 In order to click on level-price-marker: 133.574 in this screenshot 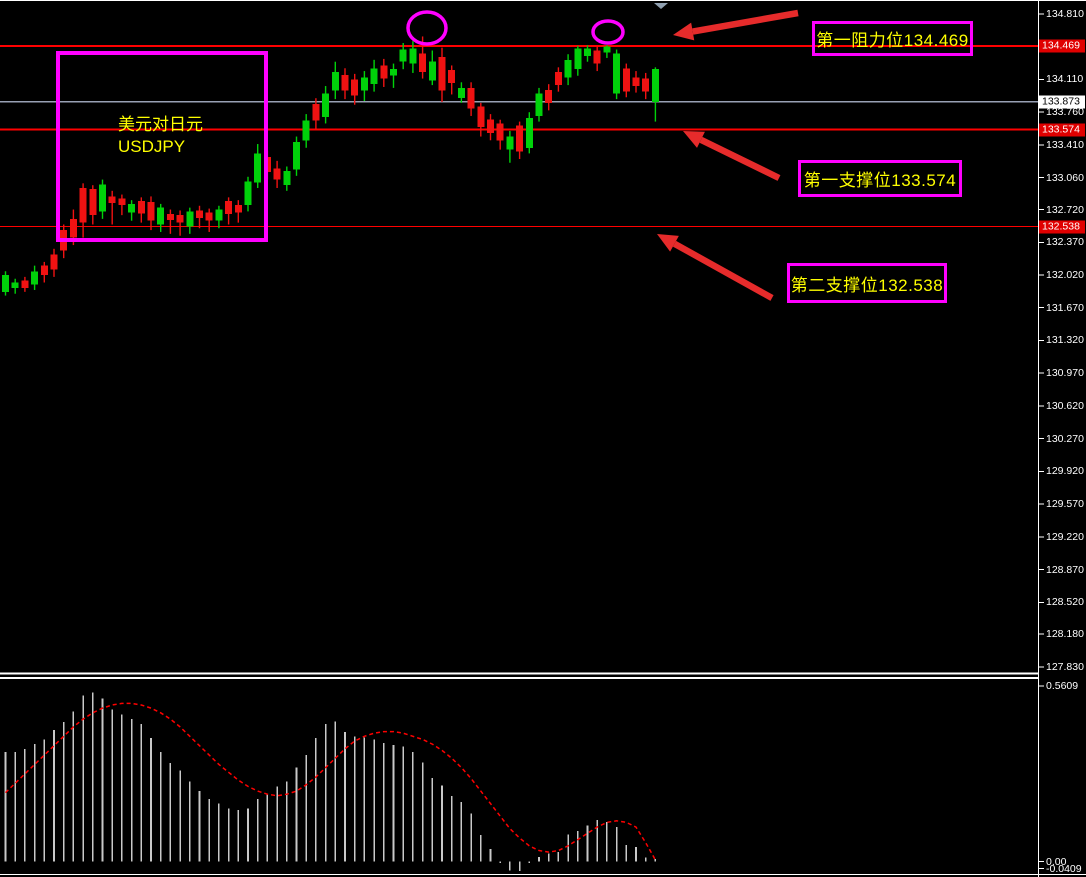, I will do `click(1062, 130)`.